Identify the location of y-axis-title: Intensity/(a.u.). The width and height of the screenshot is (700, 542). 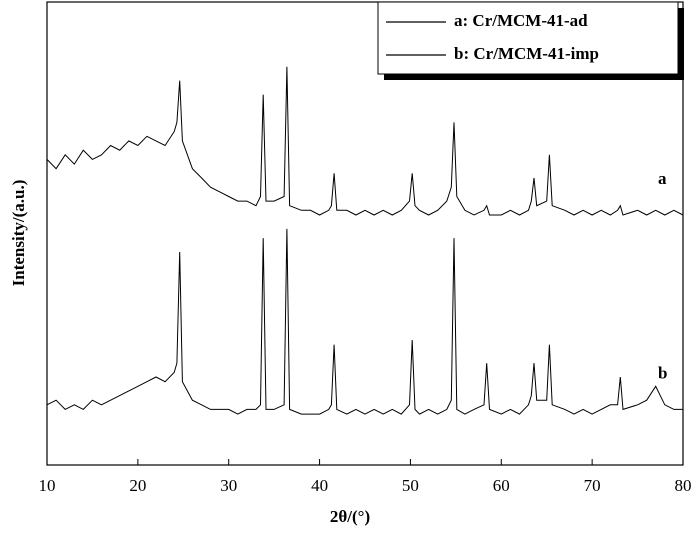
(18, 233).